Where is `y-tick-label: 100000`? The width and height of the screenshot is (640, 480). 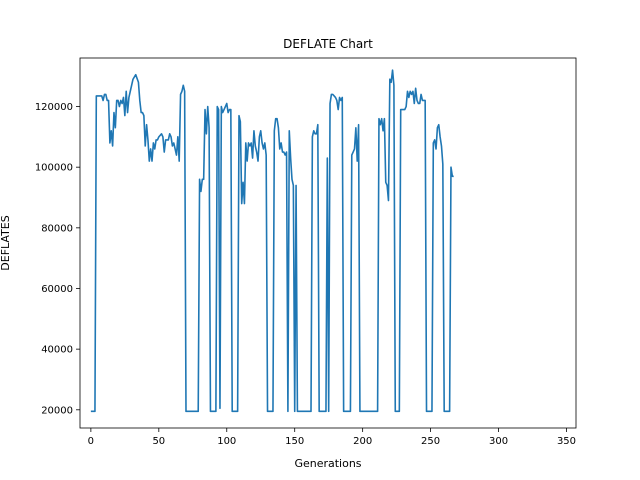 y-tick-label: 100000 is located at coordinates (54, 168).